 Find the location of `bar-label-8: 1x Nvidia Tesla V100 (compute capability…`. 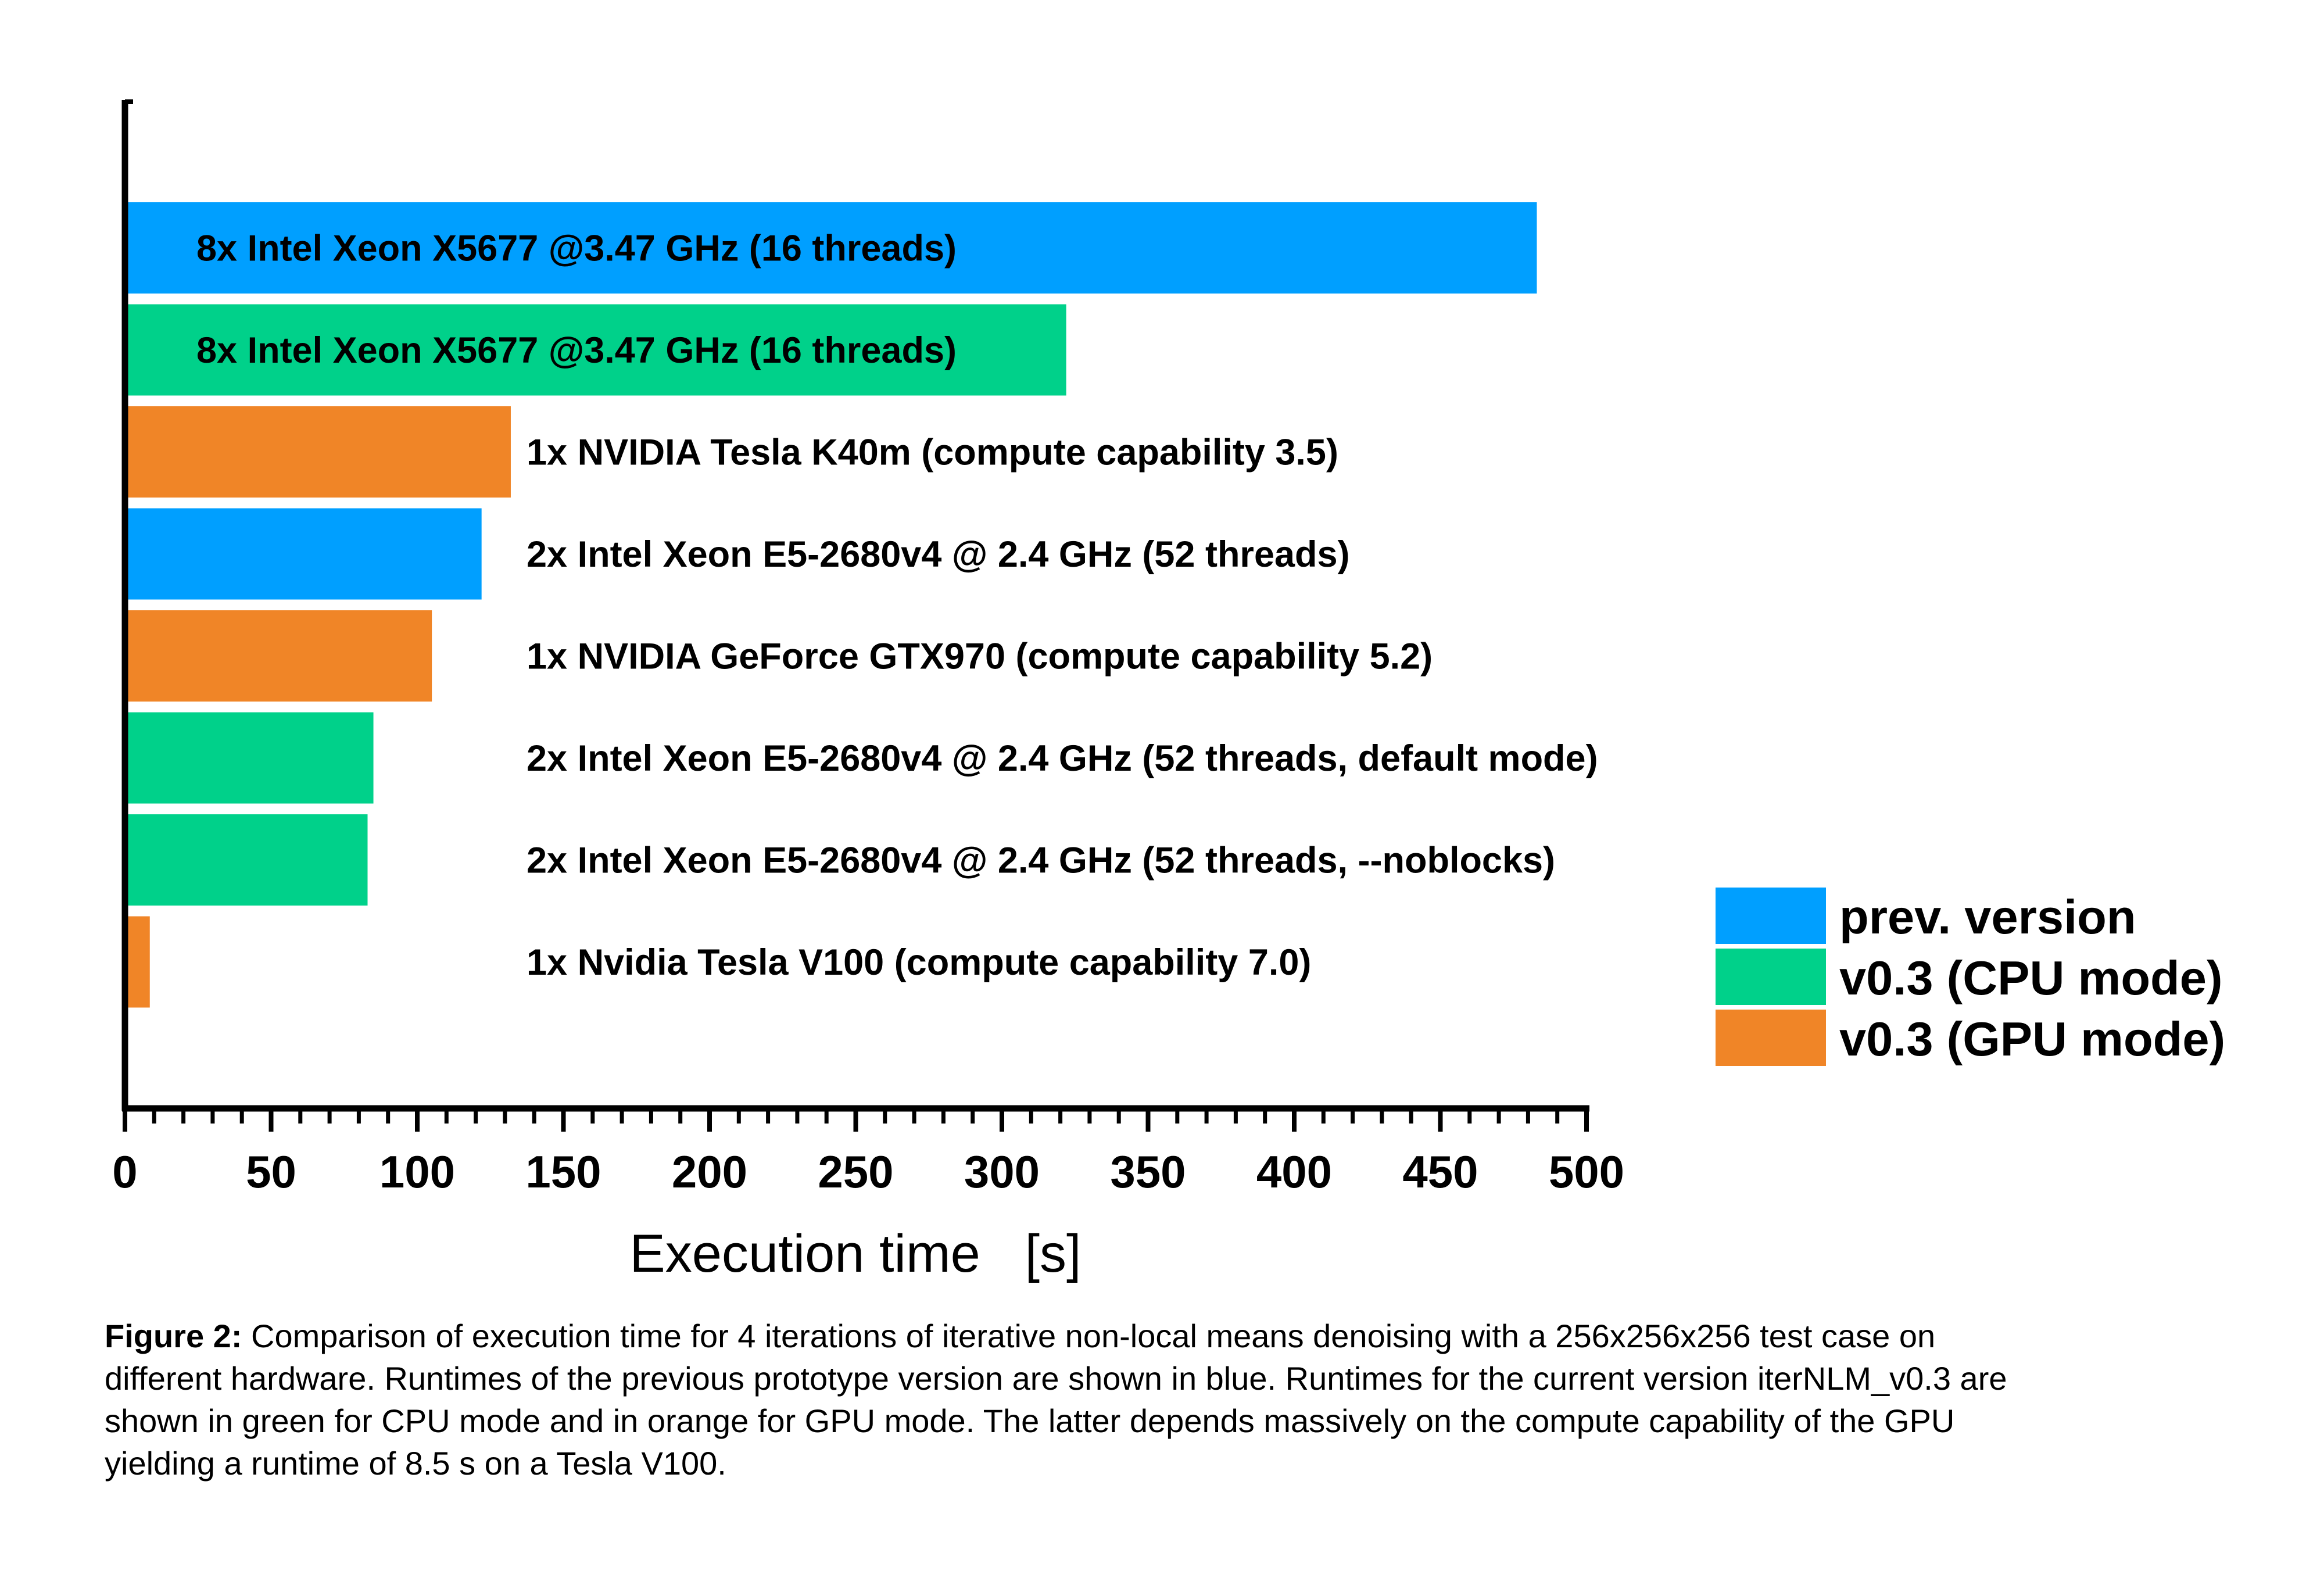

bar-label-8: 1x Nvidia Tesla V100 (compute capability… is located at coordinates (919, 962).